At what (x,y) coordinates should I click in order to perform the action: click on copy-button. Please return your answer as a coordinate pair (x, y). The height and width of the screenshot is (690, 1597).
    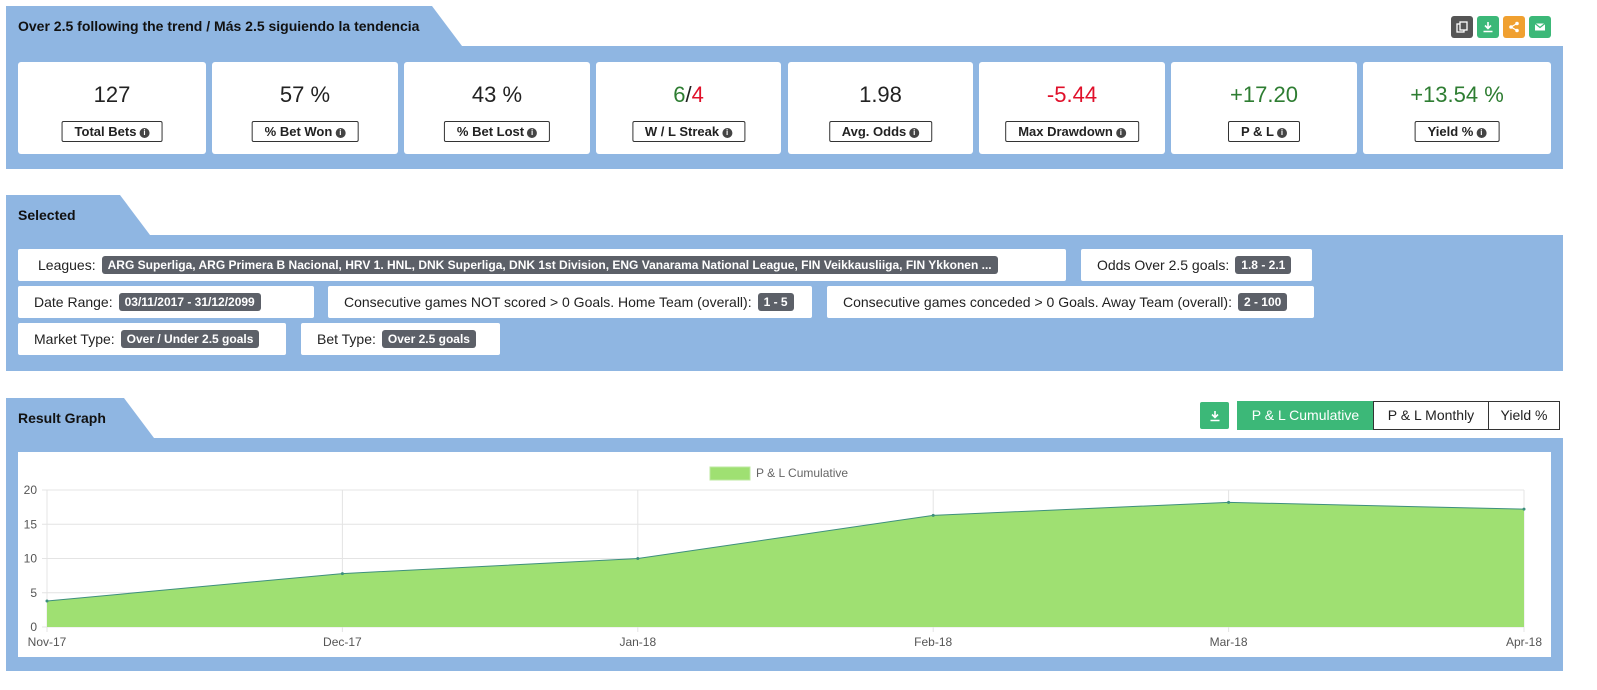
    Looking at the image, I should click on (1462, 27).